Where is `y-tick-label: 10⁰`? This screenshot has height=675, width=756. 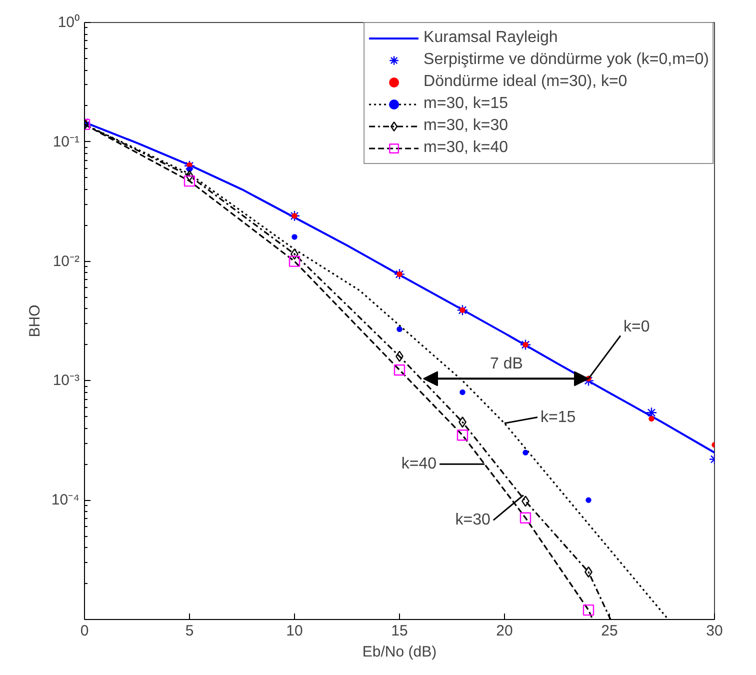 y-tick-label: 10⁰ is located at coordinates (69, 22).